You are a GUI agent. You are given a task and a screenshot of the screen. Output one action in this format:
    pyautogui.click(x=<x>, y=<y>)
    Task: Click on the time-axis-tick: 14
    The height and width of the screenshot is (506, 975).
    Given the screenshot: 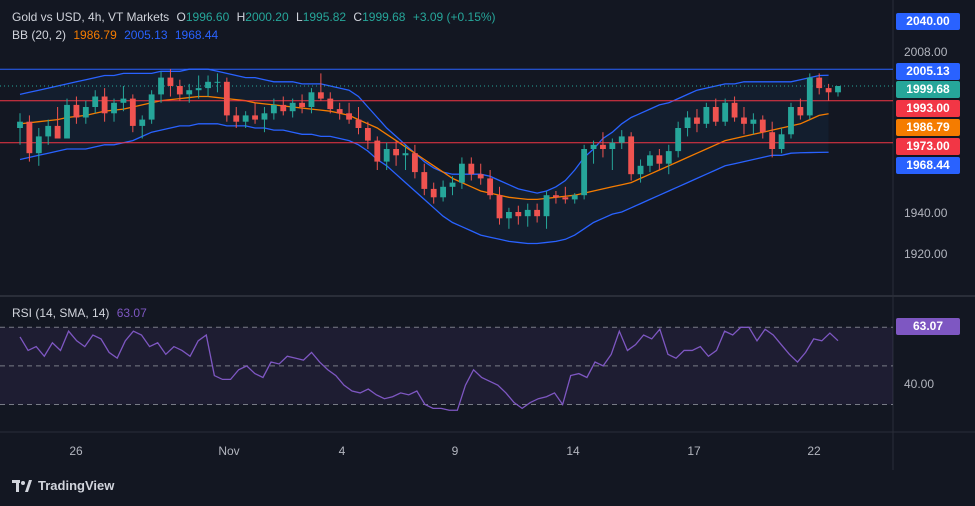 What is the action you would take?
    pyautogui.click(x=573, y=451)
    